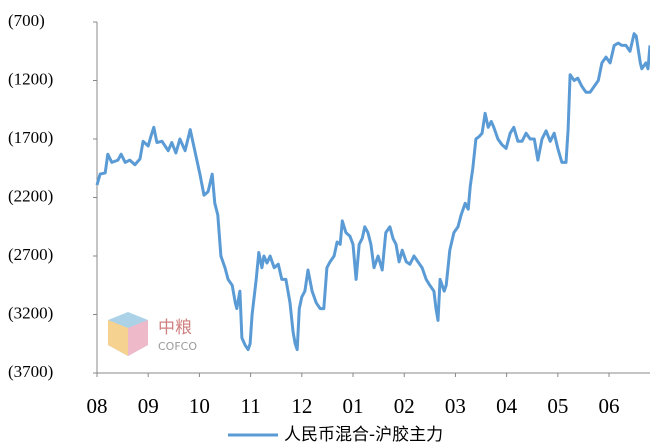  What do you see at coordinates (30, 371) in the screenshot?
I see `y-tick-label: (3700)` at bounding box center [30, 371].